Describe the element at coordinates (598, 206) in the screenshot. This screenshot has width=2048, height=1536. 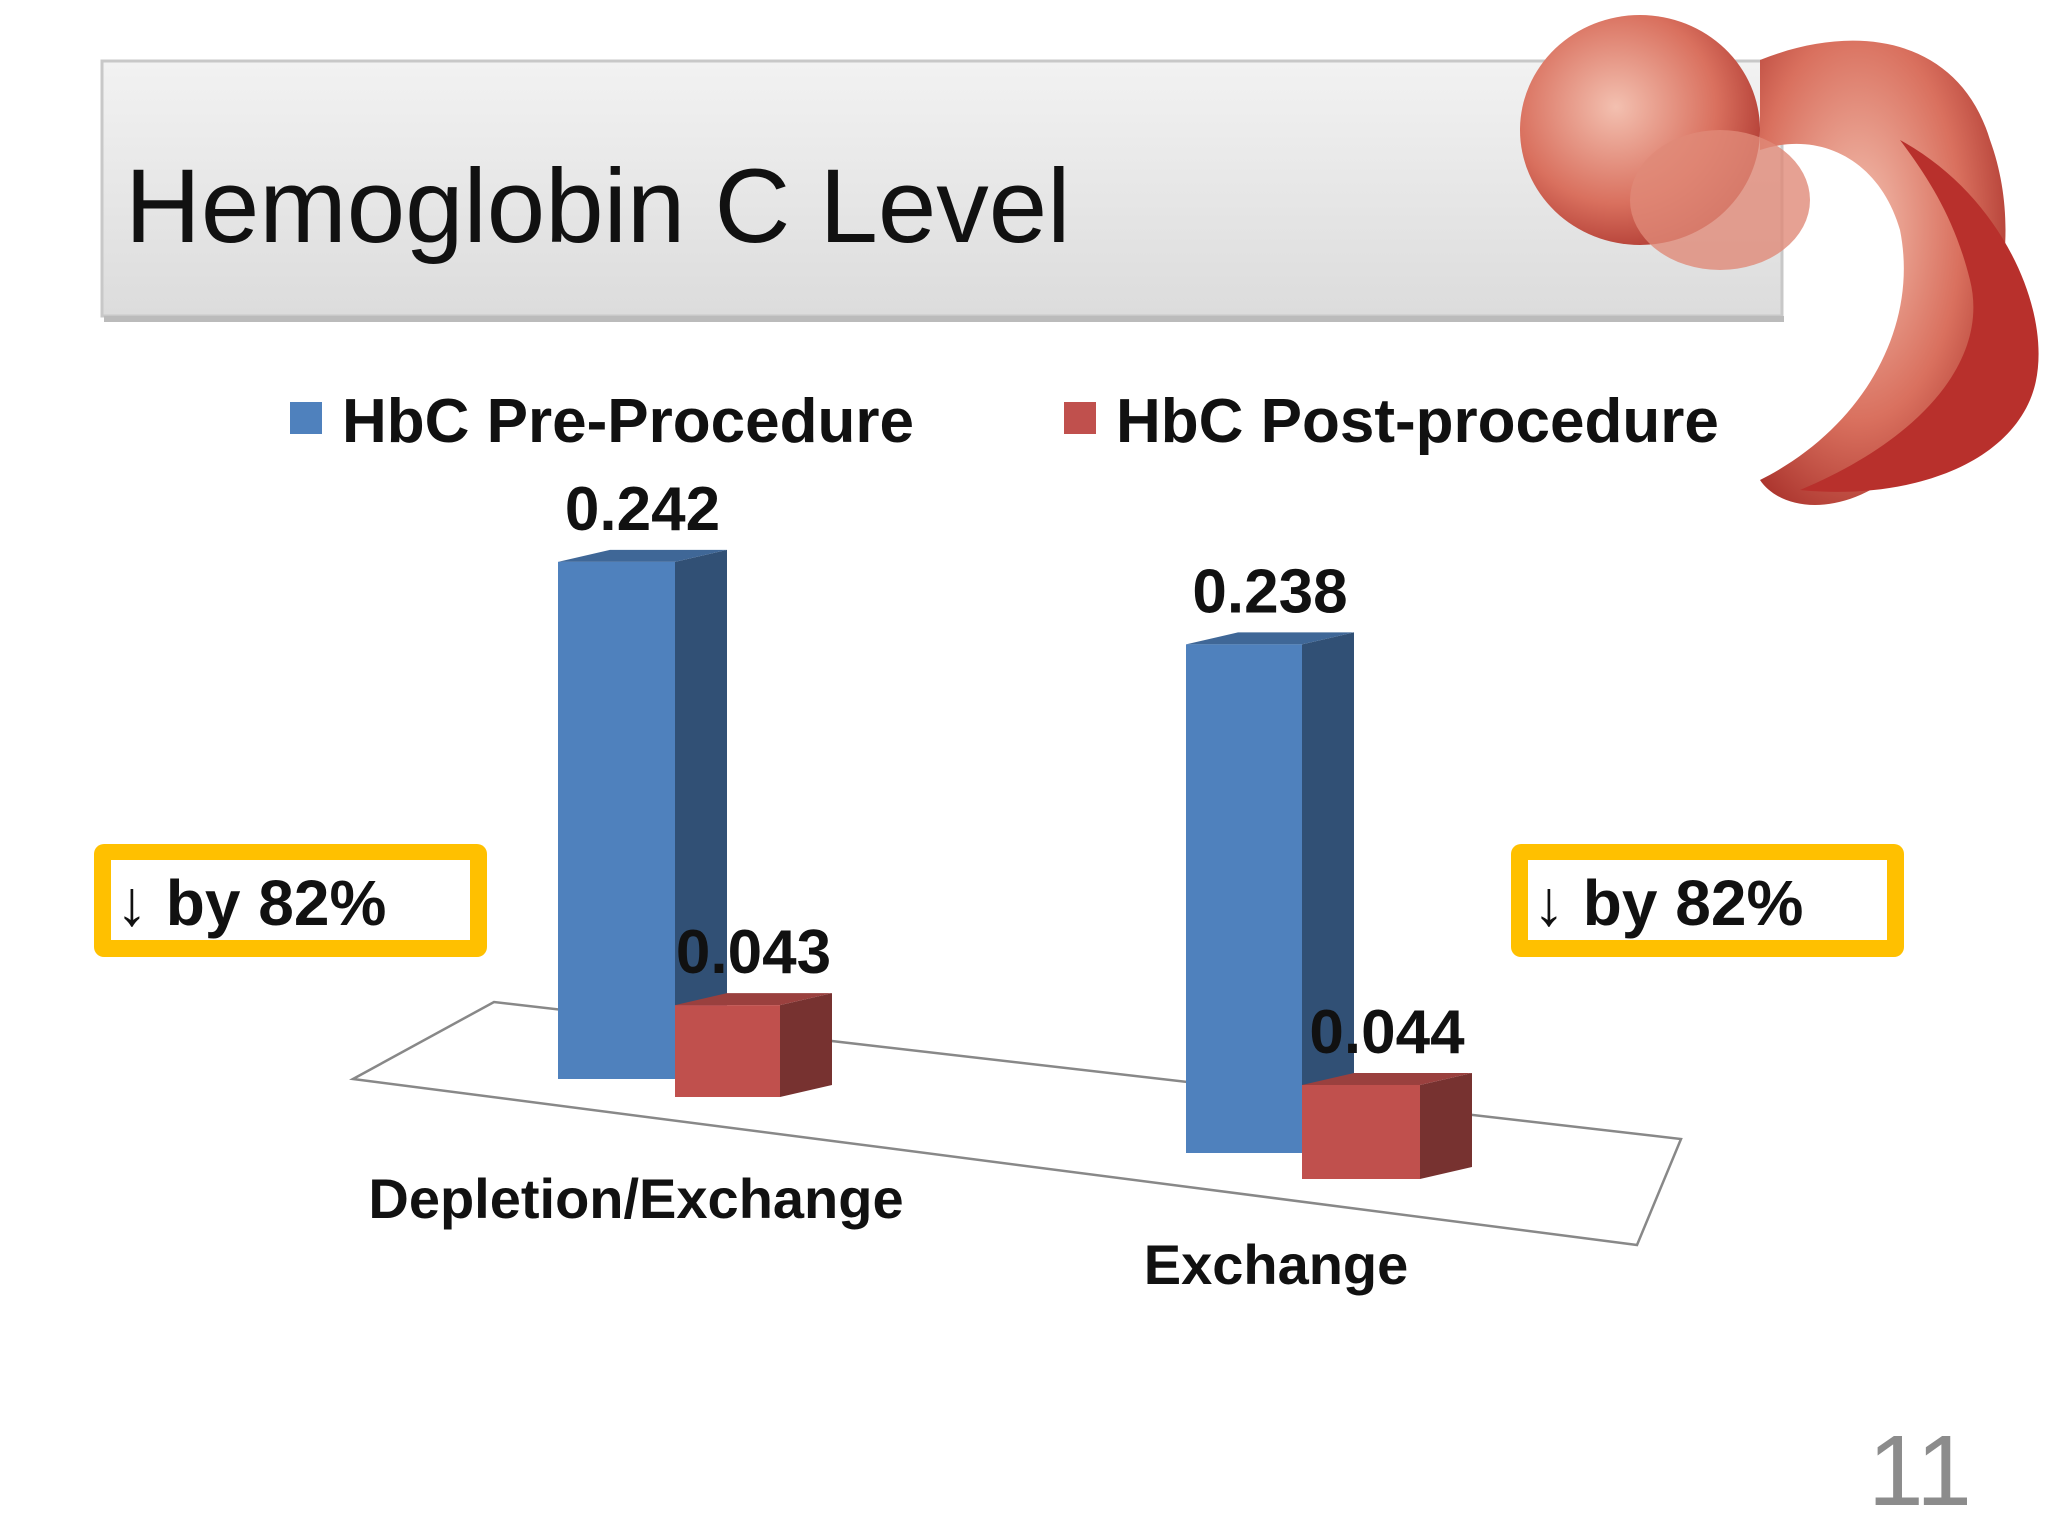
I see `chart-title: Hemoglobin C Level` at that location.